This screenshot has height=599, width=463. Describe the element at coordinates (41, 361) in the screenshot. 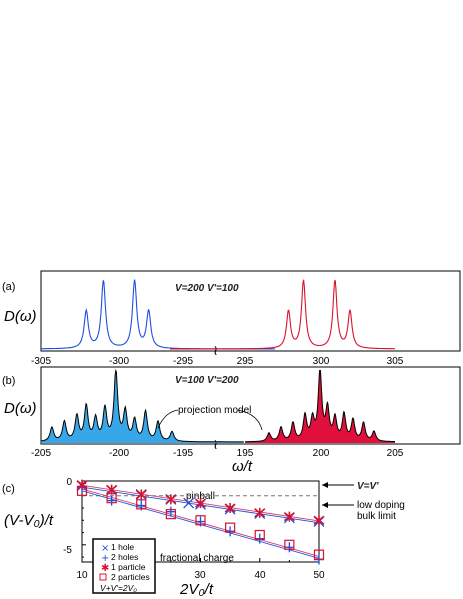

I see `panel-a-xtick-0: -305` at that location.